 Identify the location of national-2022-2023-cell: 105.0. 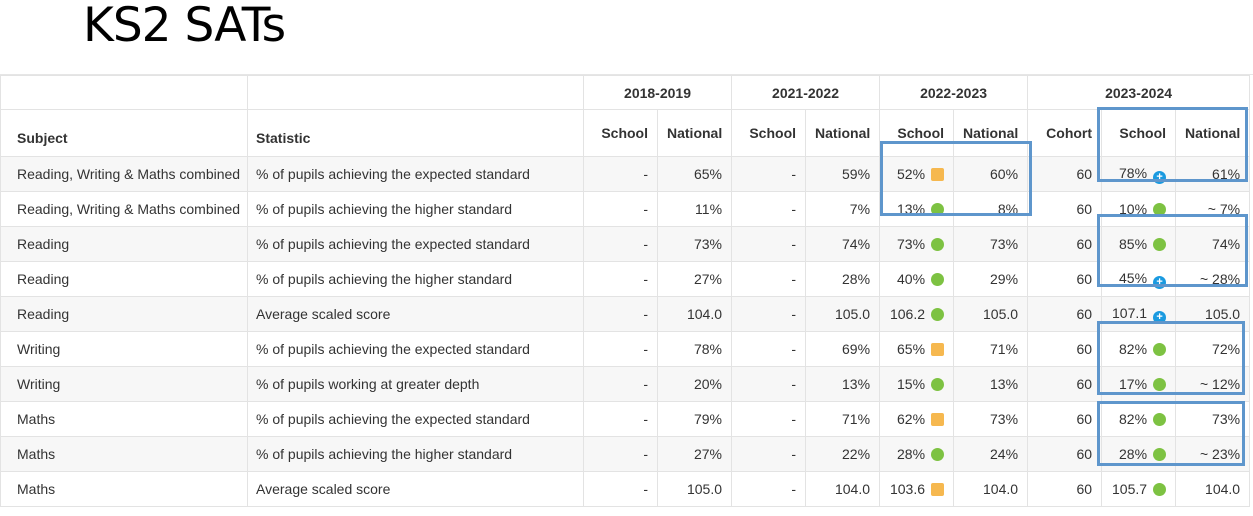
(991, 314).